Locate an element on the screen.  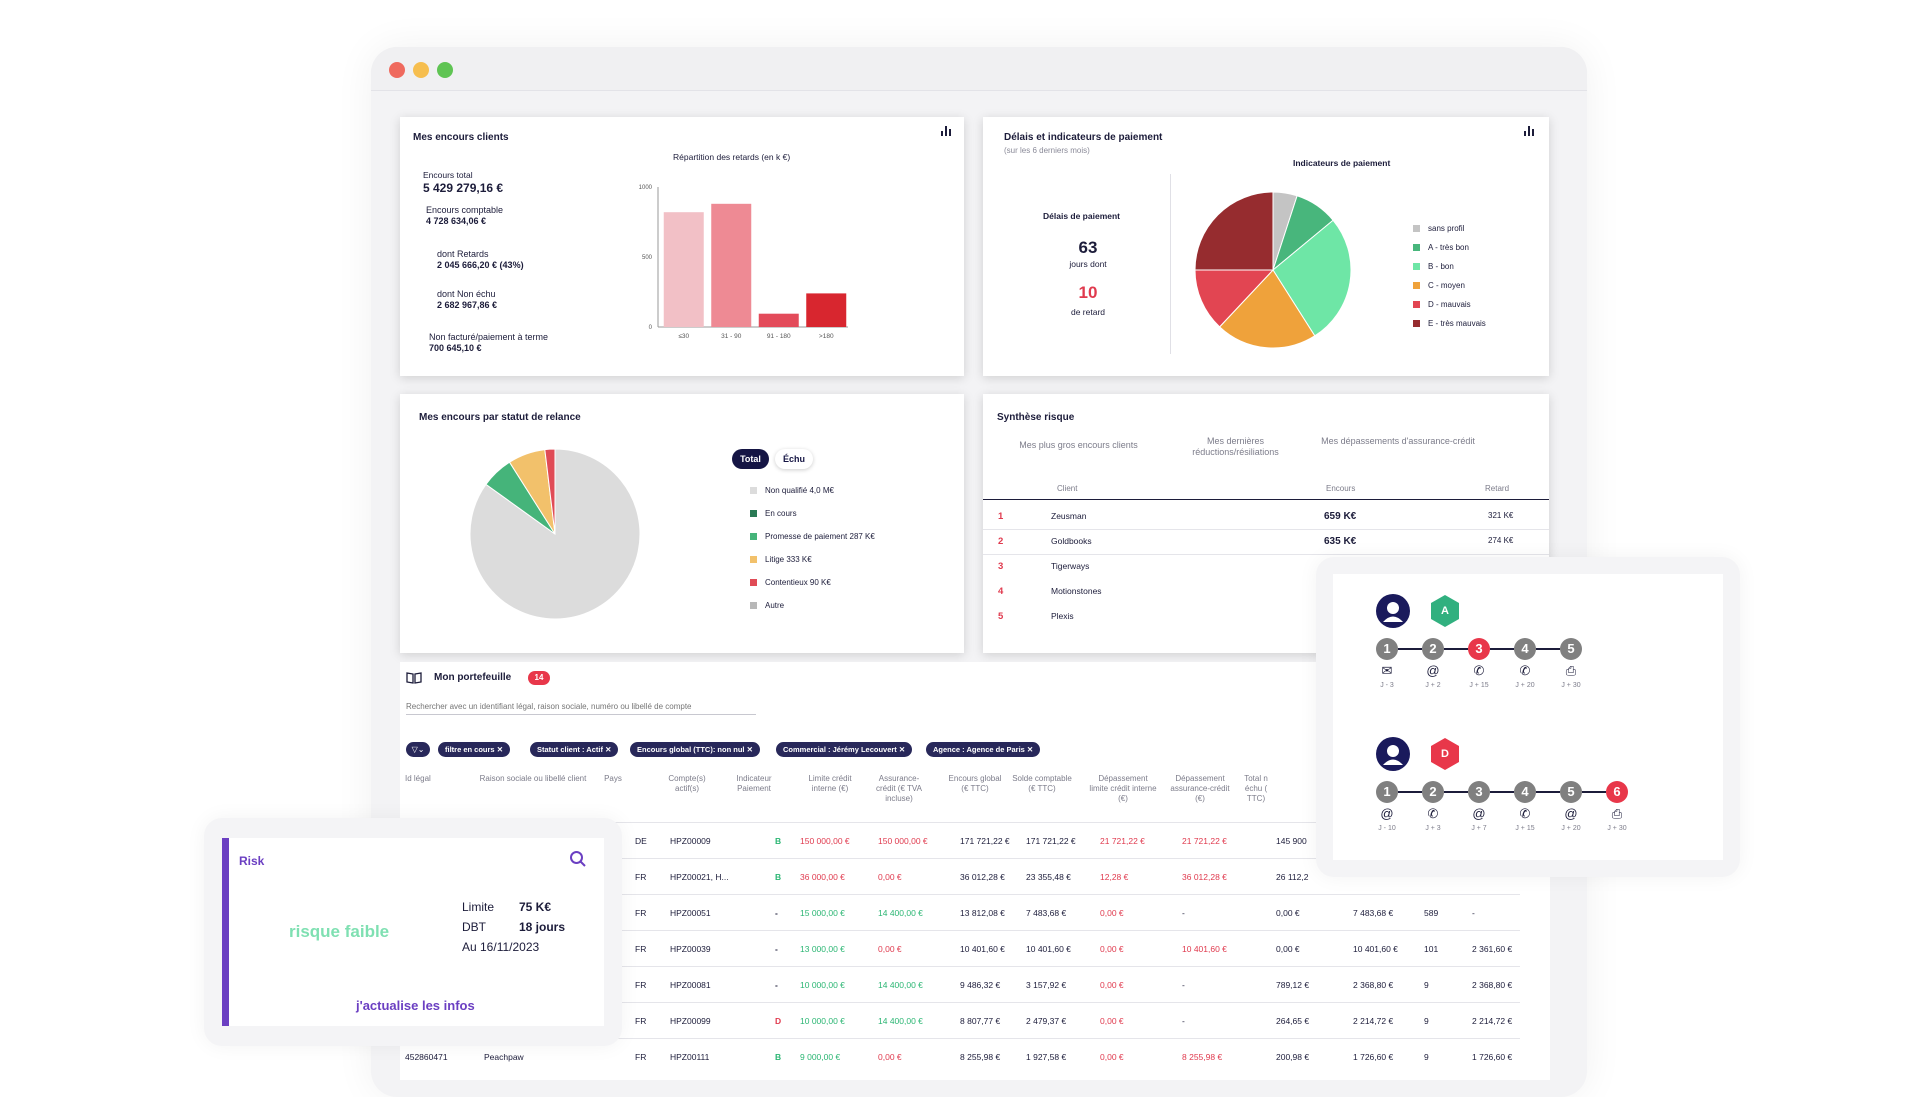
table-cell-c15: 2 214,72 € is located at coordinates (1492, 1021).